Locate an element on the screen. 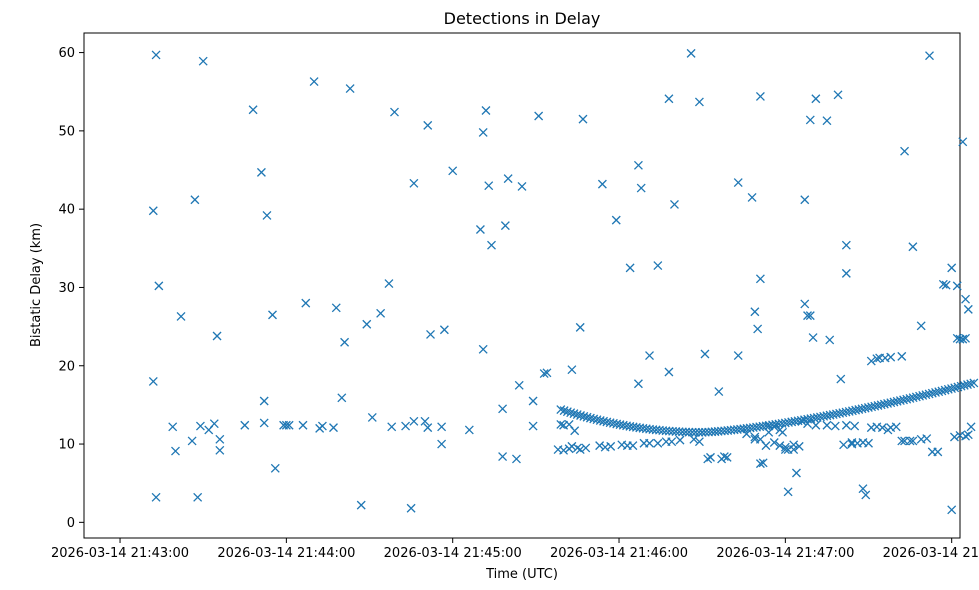 The image size is (979, 590). x-tick-label: 2026-03-14 21:48:00 is located at coordinates (931, 553).